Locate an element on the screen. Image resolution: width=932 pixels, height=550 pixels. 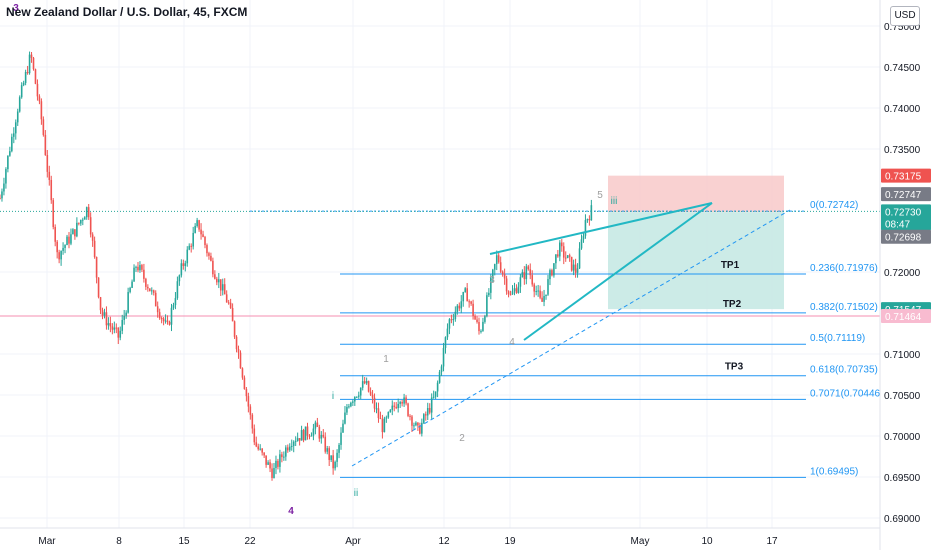
price-tick-label: 0.70000 is located at coordinates (902, 437).